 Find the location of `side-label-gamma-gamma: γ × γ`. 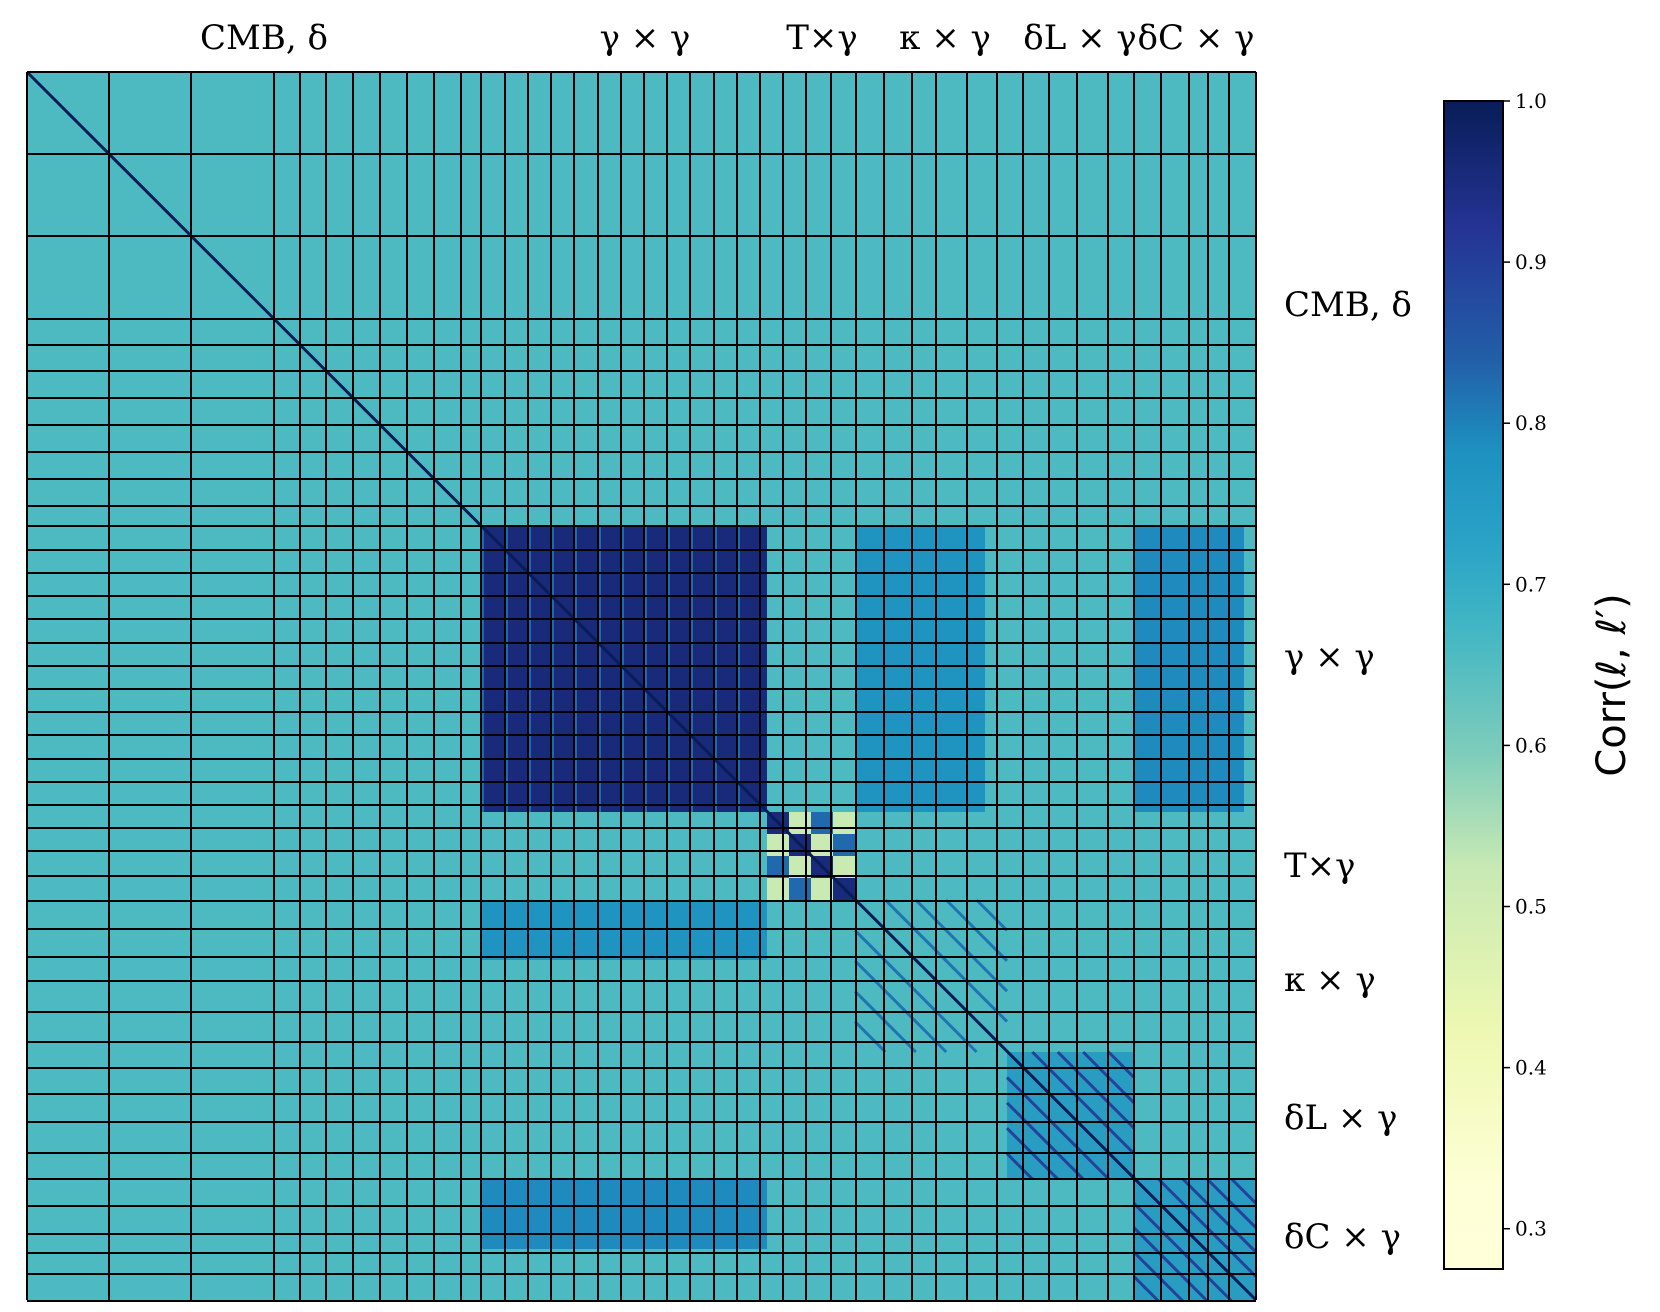

side-label-gamma-gamma: γ × γ is located at coordinates (1329, 657).